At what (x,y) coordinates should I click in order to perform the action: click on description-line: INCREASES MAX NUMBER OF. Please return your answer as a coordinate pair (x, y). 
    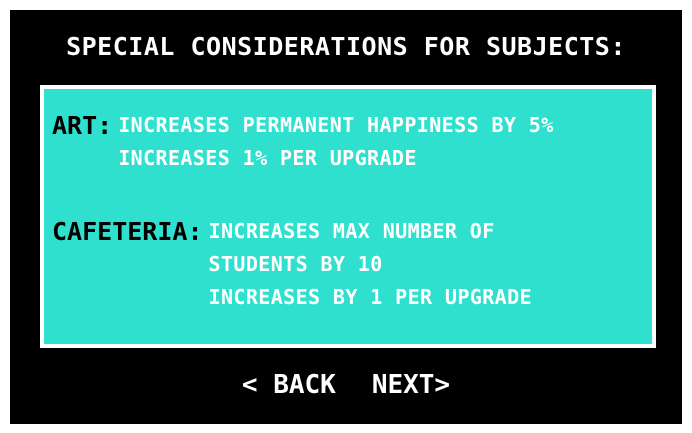
    Looking at the image, I should click on (351, 231).